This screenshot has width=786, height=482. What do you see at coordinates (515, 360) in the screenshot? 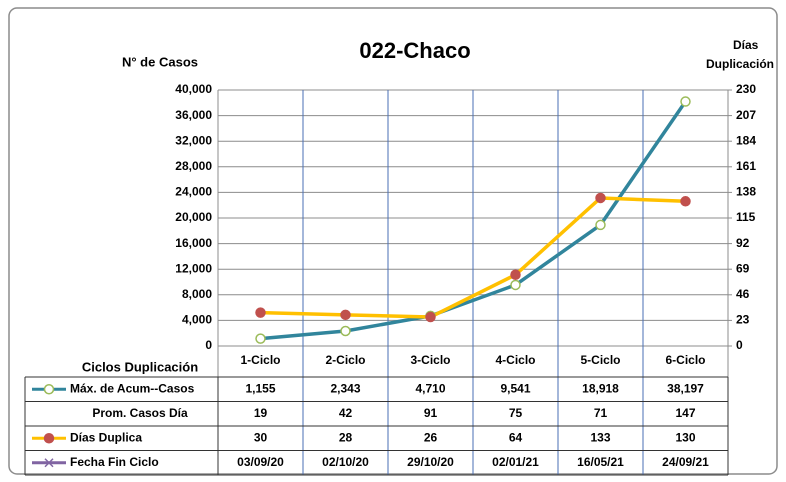
I see `x-tick-label: 4-Ciclo` at bounding box center [515, 360].